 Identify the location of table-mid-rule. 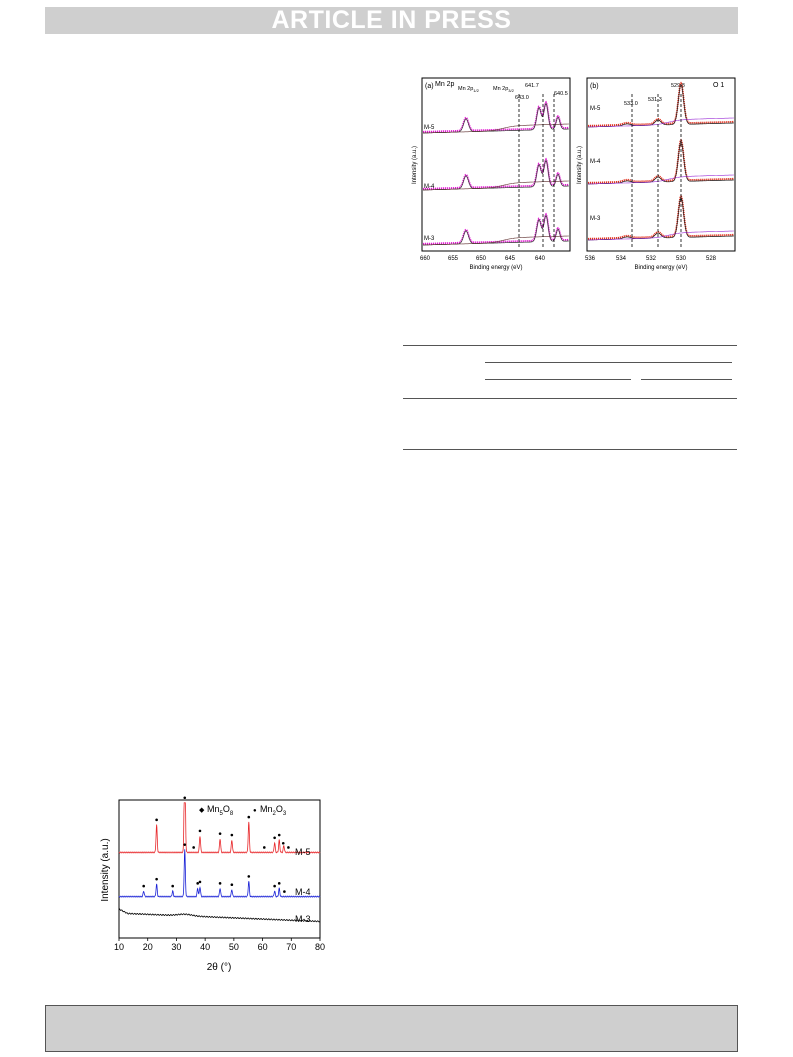
(570, 398).